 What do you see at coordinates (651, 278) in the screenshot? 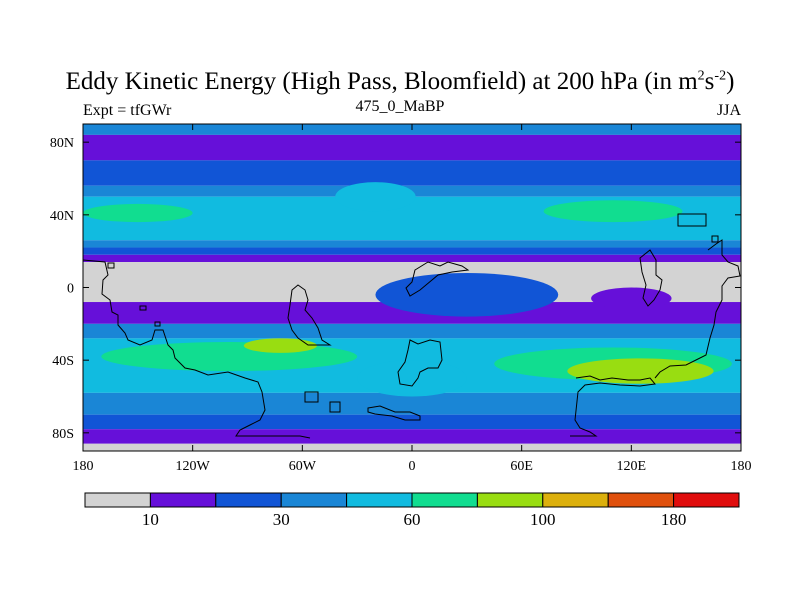
I see `coastline-east-asia` at bounding box center [651, 278].